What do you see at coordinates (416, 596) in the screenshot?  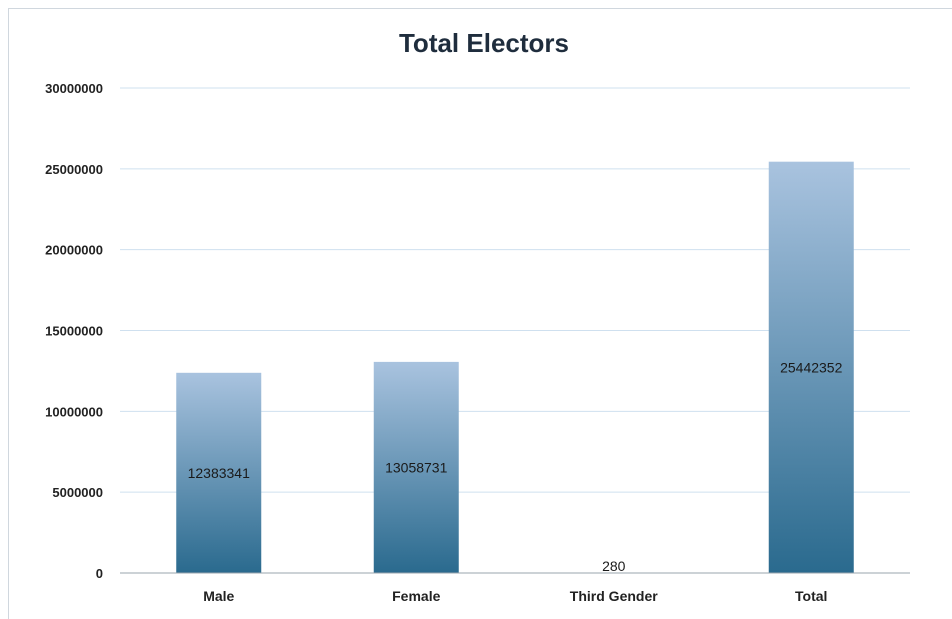 I see `x-tick-label: Female` at bounding box center [416, 596].